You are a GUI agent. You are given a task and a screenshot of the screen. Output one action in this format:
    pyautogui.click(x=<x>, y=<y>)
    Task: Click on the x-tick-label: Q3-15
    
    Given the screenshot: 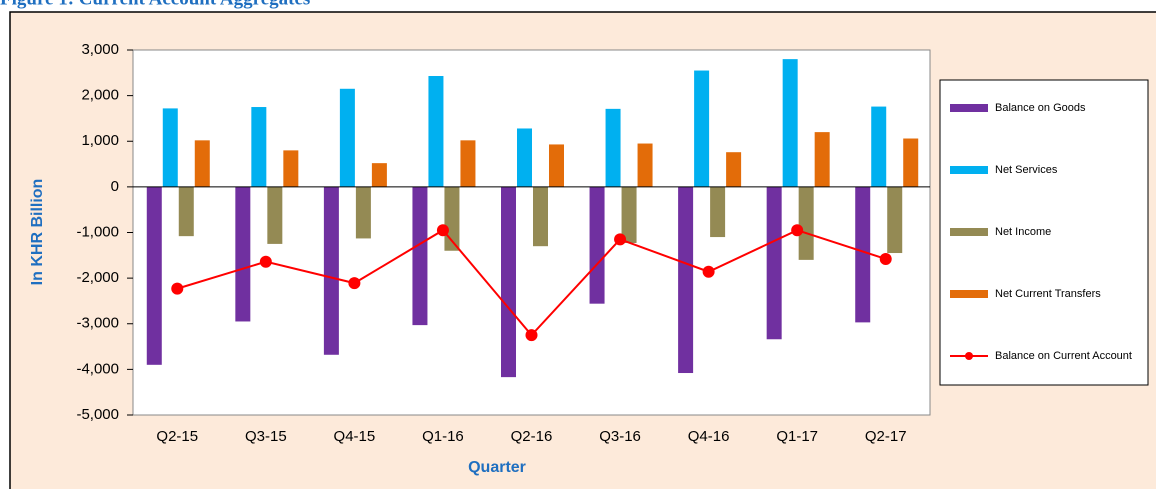 What is the action you would take?
    pyautogui.click(x=266, y=436)
    